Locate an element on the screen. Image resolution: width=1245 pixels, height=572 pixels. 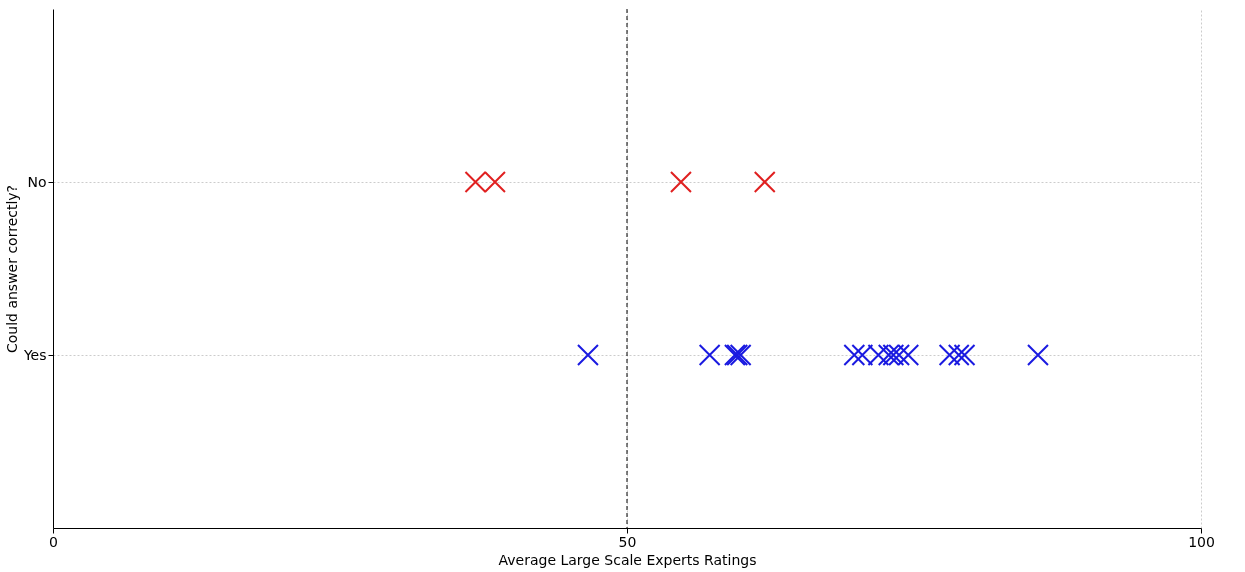
x-tick-label: 100 is located at coordinates (1201, 541).